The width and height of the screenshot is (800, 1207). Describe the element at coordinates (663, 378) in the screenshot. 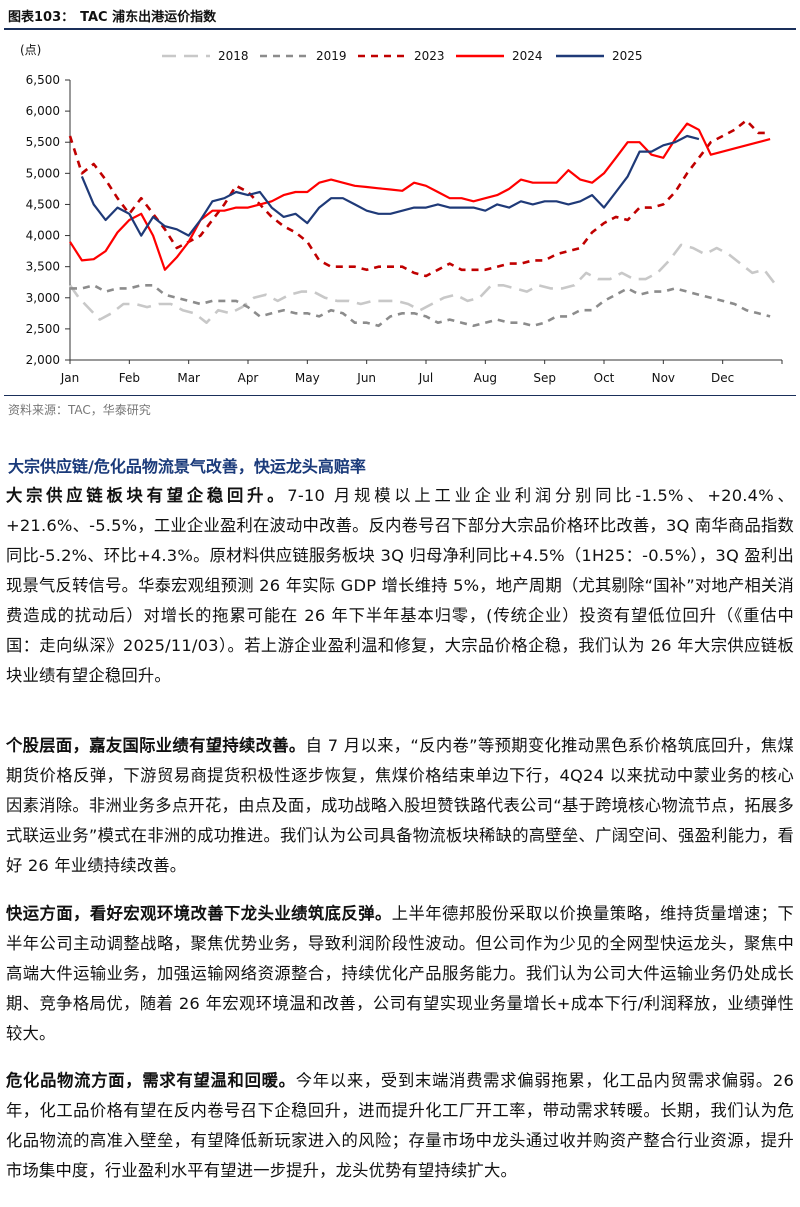

I see `x-tick-label: Nov` at that location.